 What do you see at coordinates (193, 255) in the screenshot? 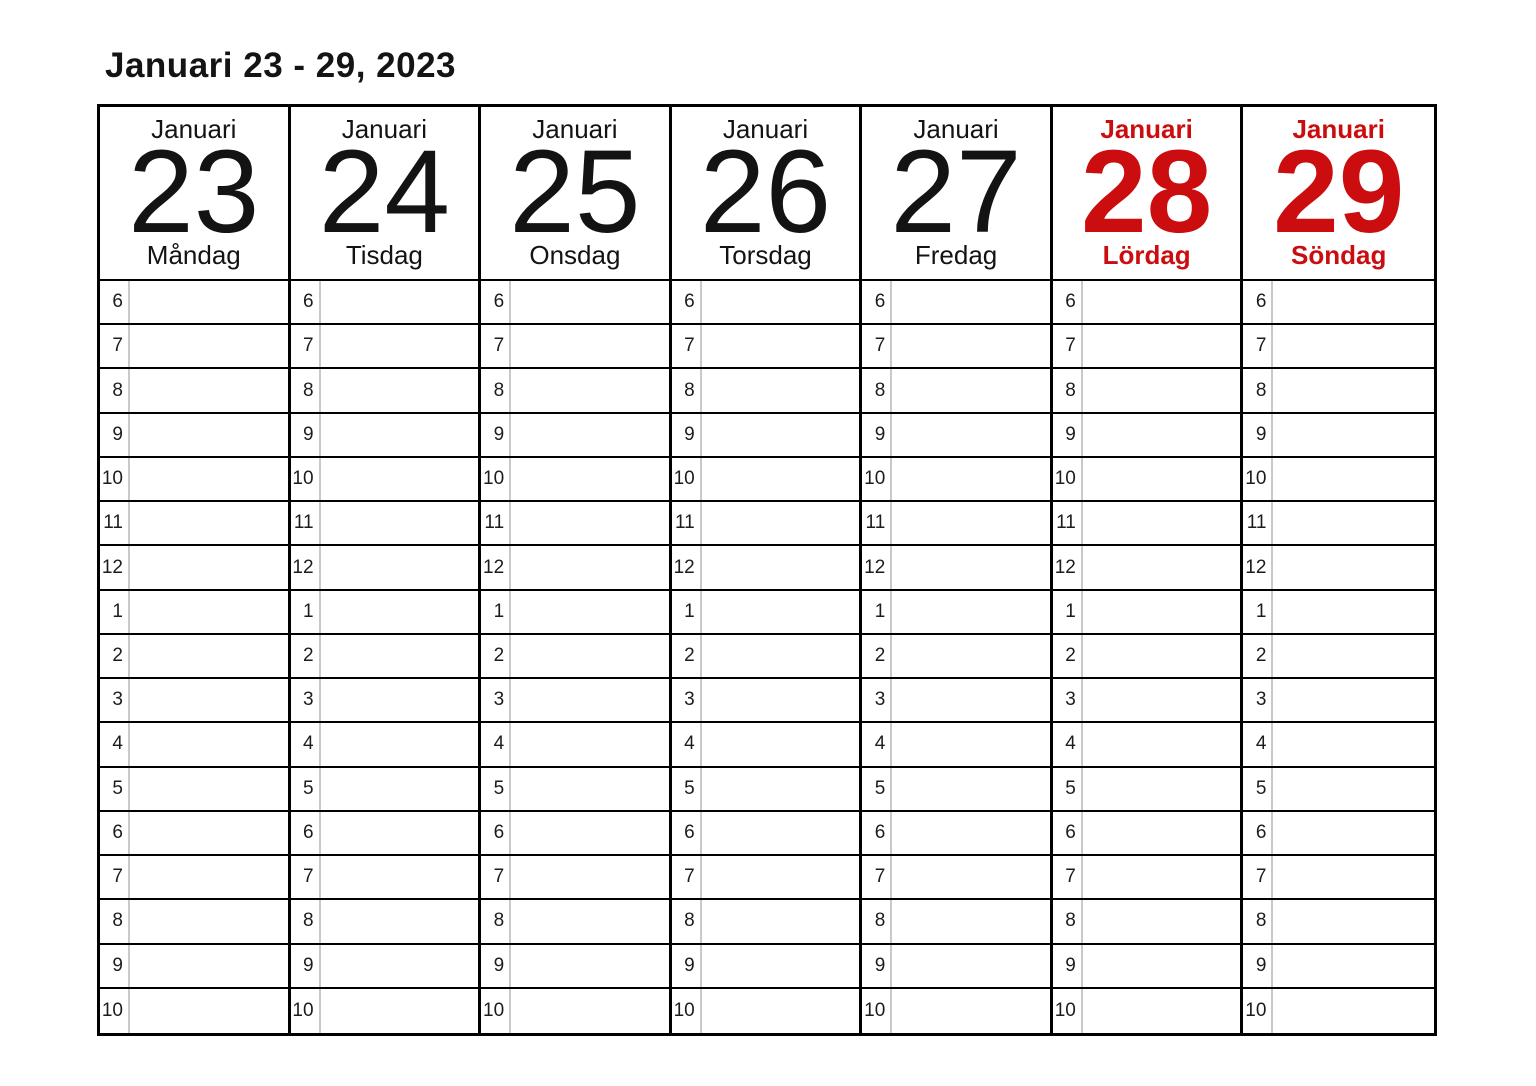
I see `day-header-weekday: Måndag` at bounding box center [193, 255].